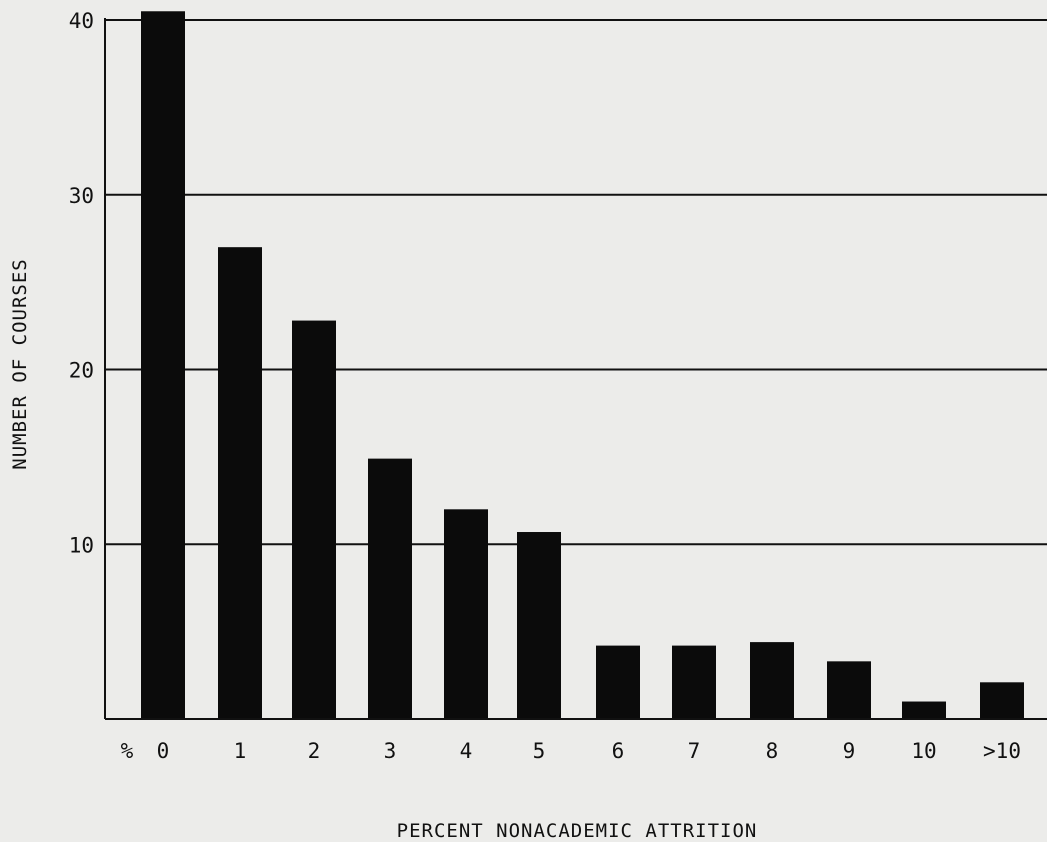 The image size is (1047, 842). I want to click on y-tick-label: 40, so click(81, 21).